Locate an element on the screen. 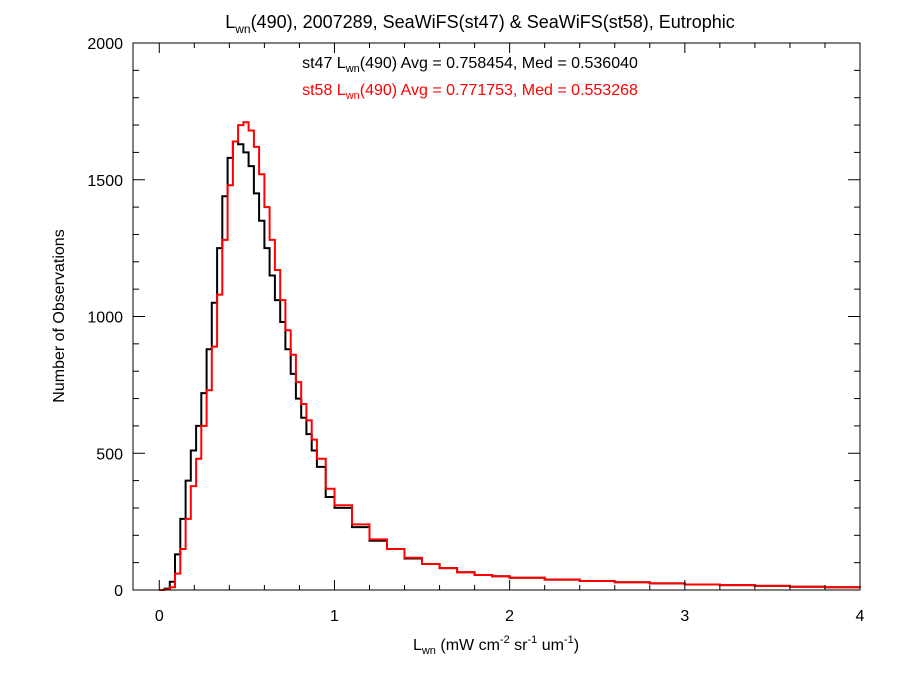 The width and height of the screenshot is (900, 675). x-axis-label: Lwn (mW cm-2 sr-1 um-1) is located at coordinates (496, 645).